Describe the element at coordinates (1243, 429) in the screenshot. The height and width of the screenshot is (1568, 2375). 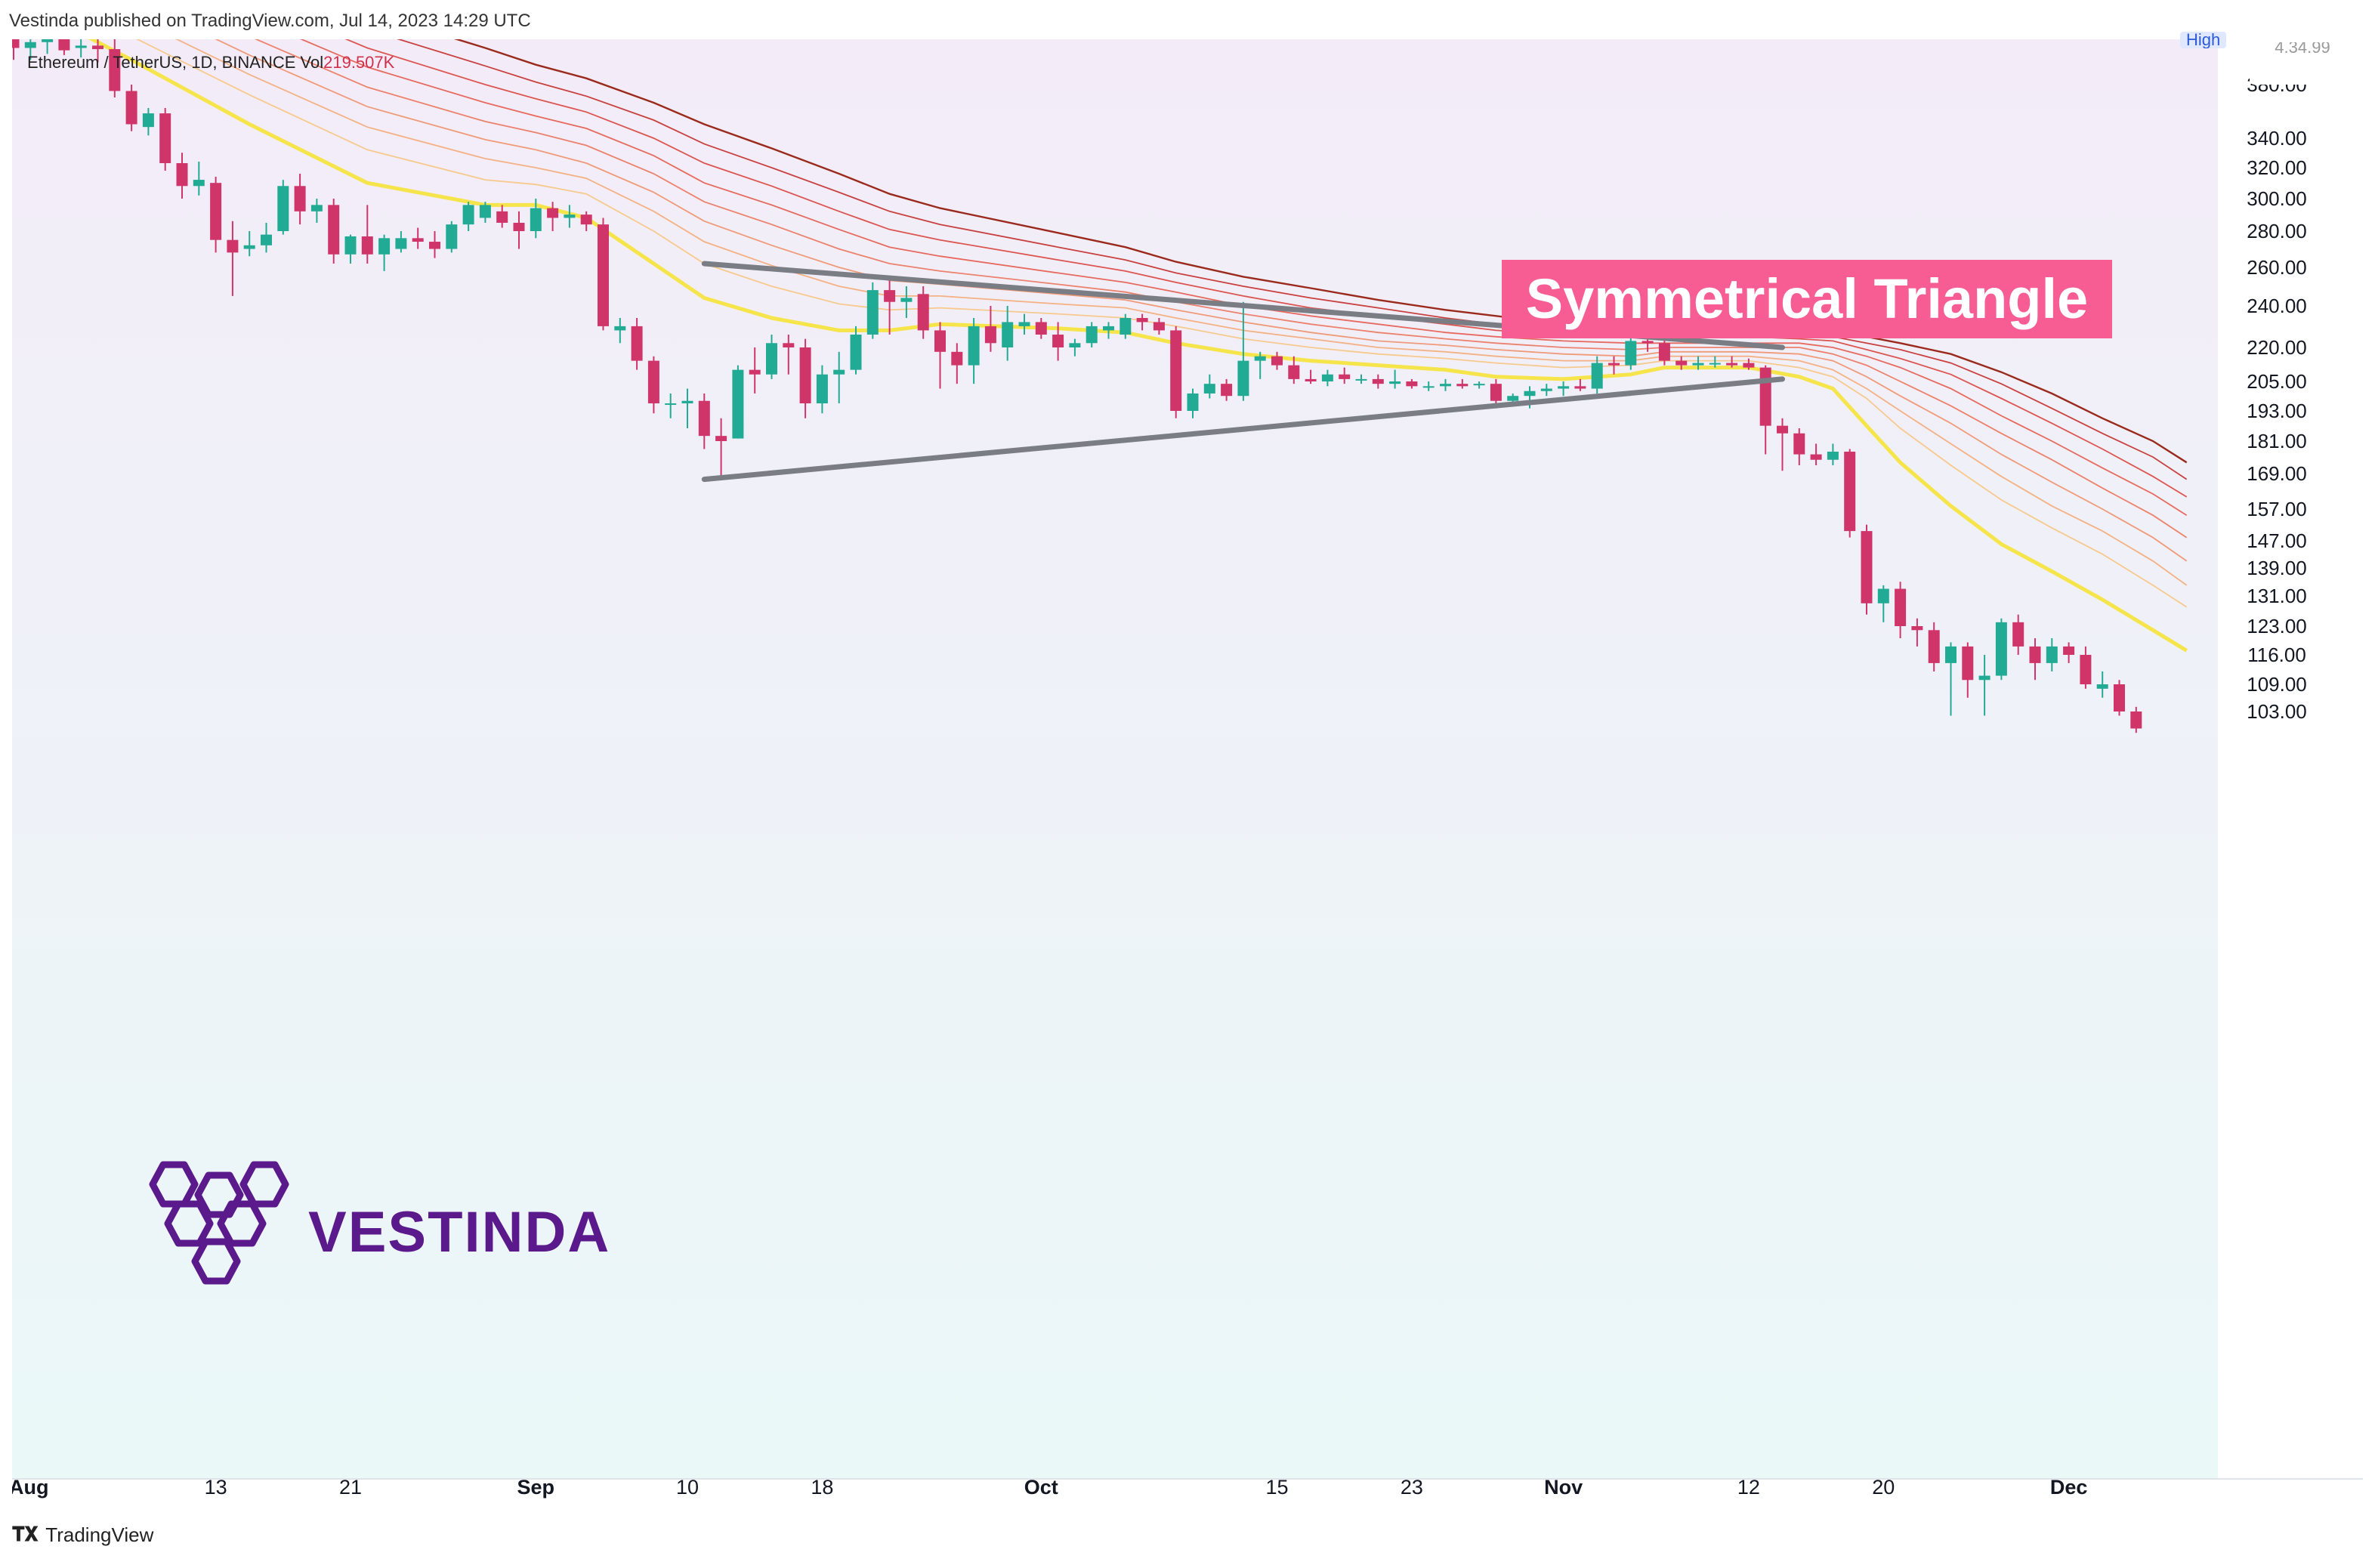
I see `lower-trendline` at that location.